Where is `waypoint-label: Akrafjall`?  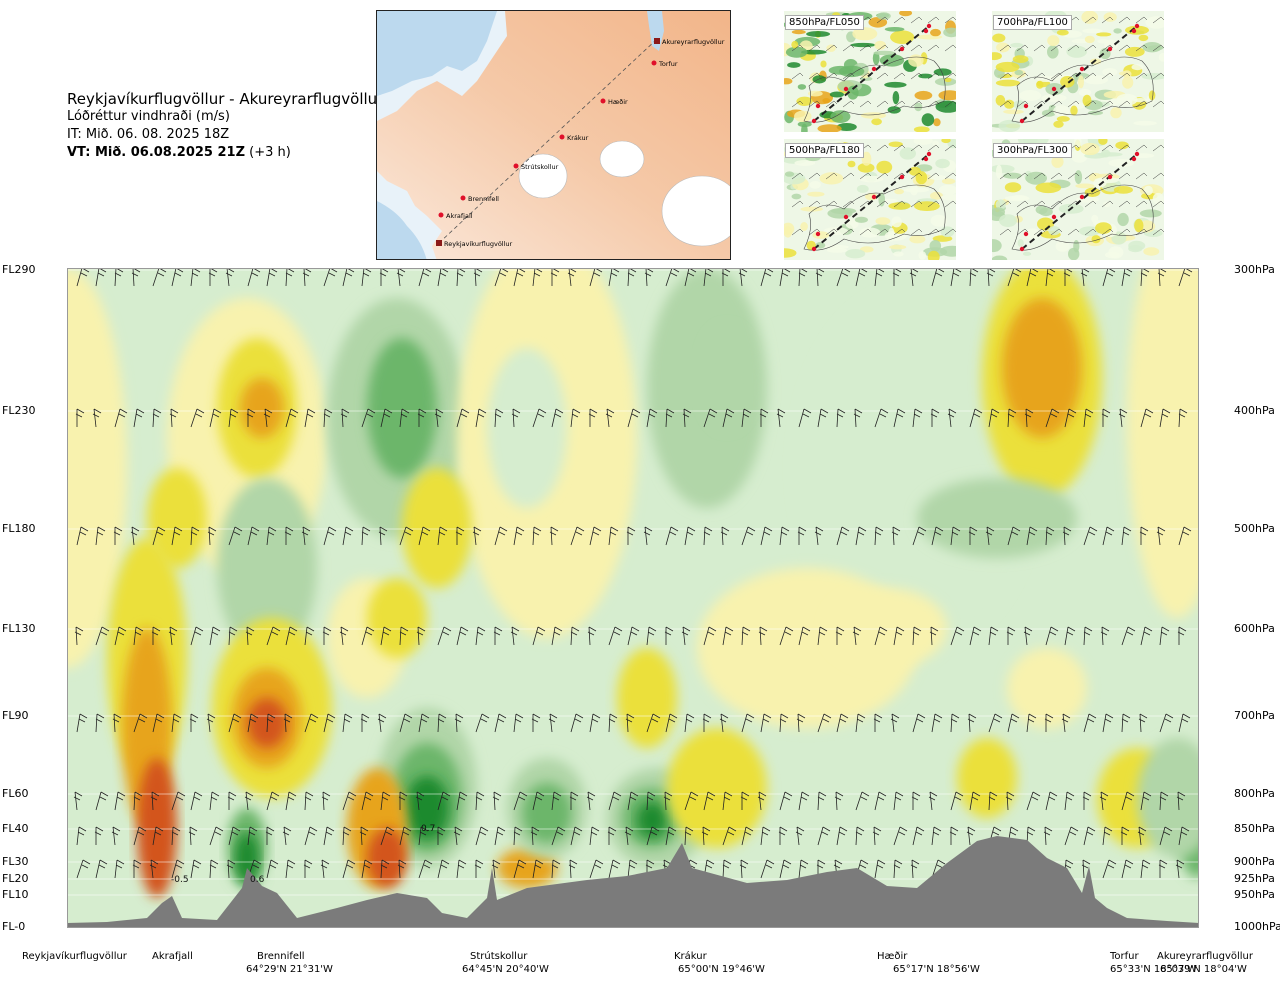
waypoint-label: Akrafjall is located at coordinates (459, 216).